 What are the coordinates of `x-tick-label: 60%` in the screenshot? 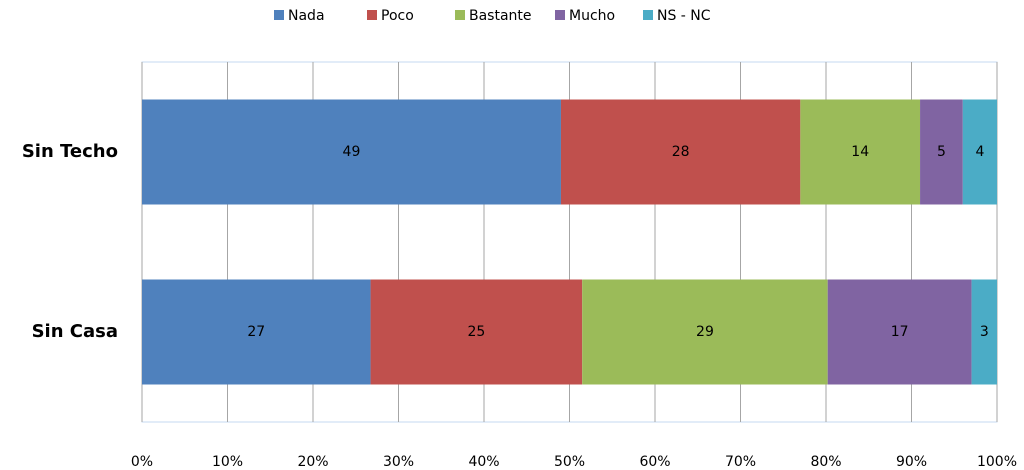 It's located at (654, 462).